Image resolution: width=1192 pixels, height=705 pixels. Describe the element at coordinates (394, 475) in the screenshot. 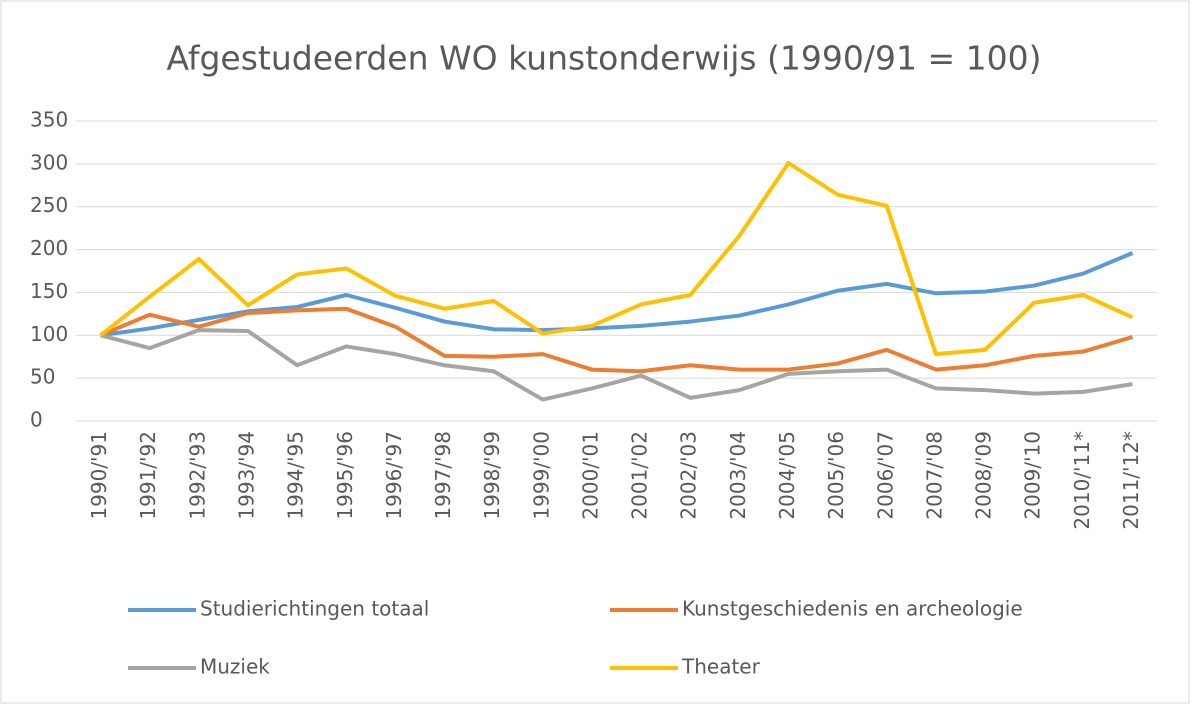

I see `x-tick-label: 1996/'97` at that location.